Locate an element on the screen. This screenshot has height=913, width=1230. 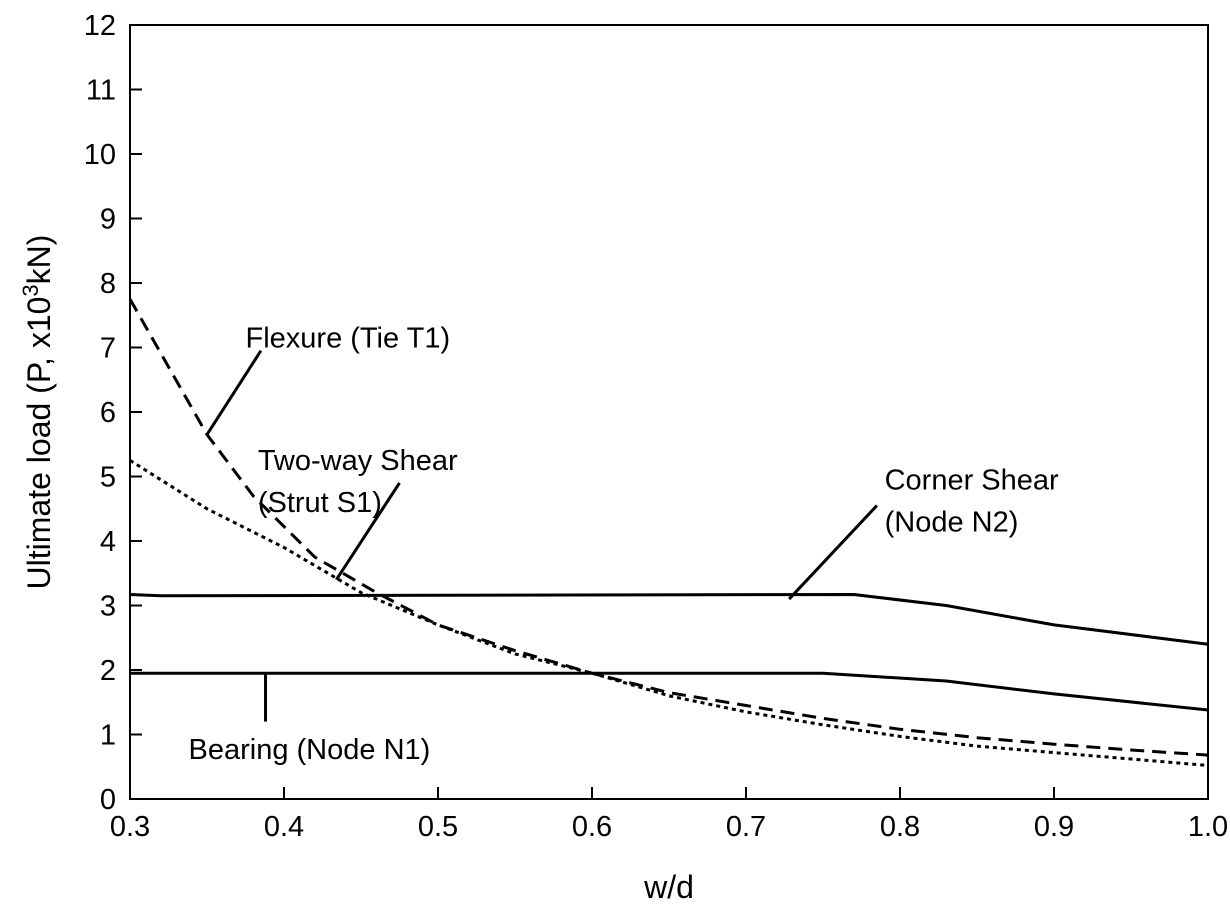
y-tick-label: 7 is located at coordinates (108, 349).